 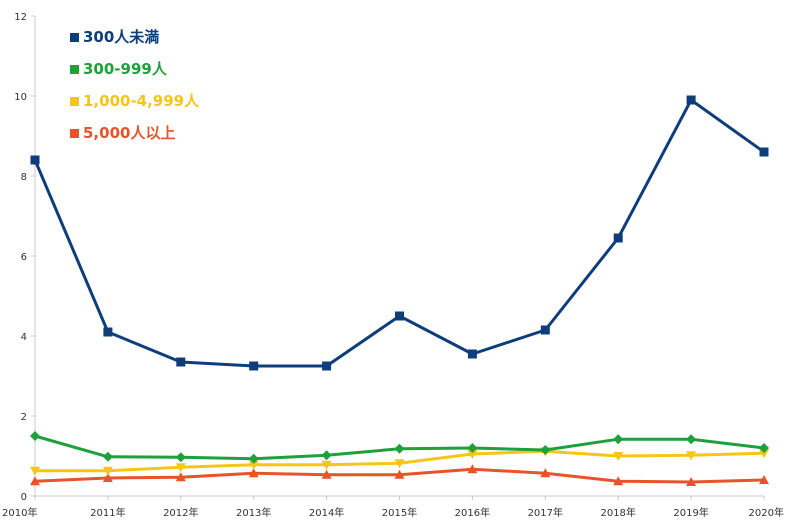 I want to click on legend-label: 1,000-4,999人, so click(x=141, y=101).